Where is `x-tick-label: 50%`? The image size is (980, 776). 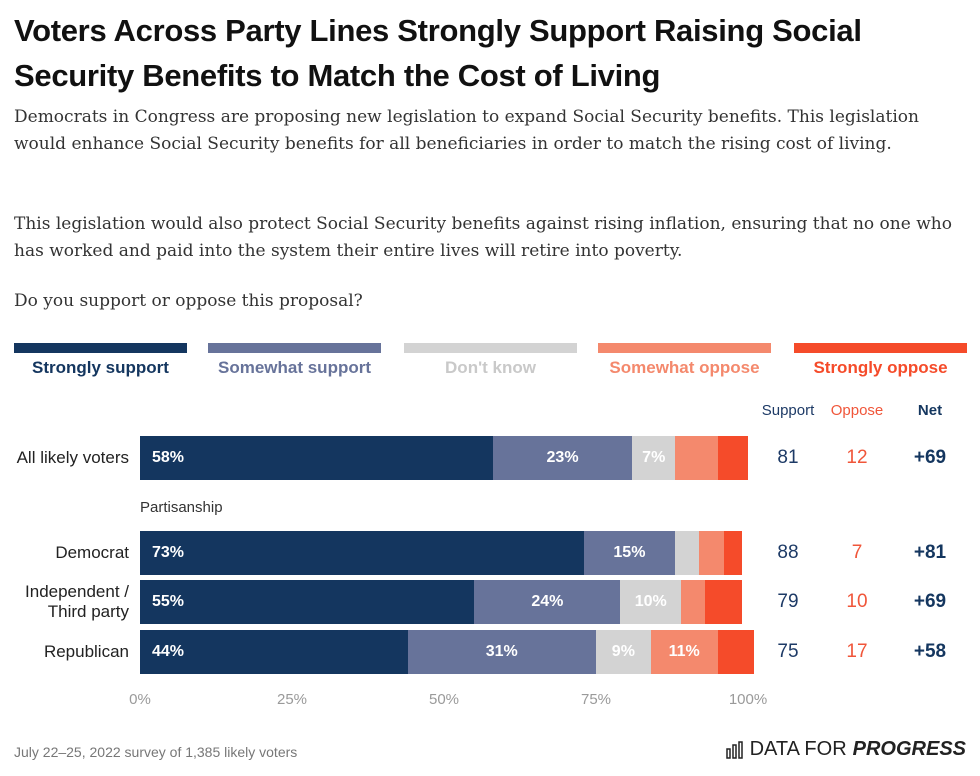 x-tick-label: 50% is located at coordinates (444, 699).